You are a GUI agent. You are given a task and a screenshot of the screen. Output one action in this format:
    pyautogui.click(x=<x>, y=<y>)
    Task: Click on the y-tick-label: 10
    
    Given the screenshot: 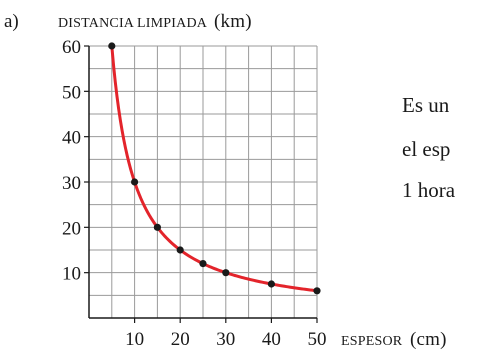 What is the action you would take?
    pyautogui.click(x=71, y=274)
    